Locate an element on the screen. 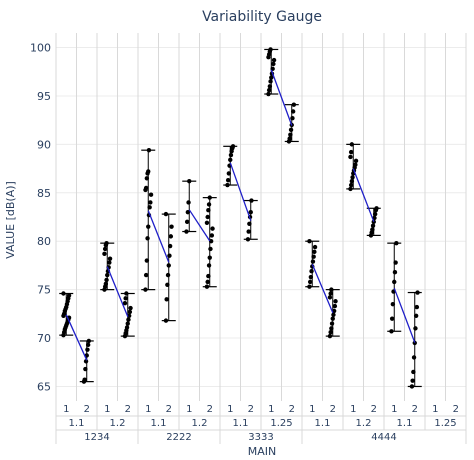 The image size is (474, 460). y-tick-label: 100 is located at coordinates (40, 48).